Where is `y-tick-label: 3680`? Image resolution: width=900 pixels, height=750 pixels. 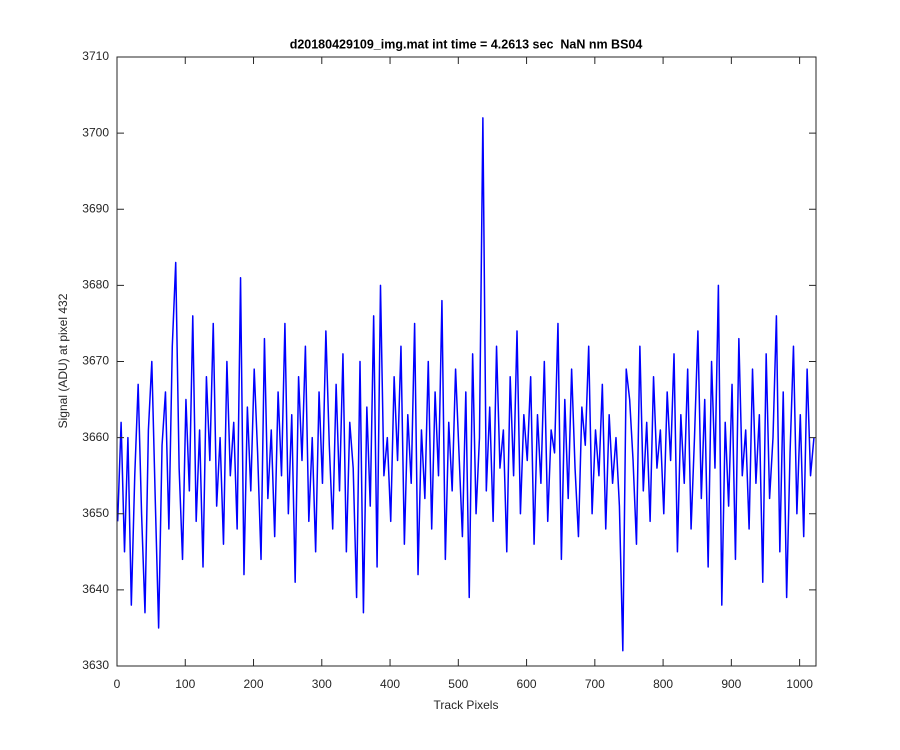 y-tick-label: 3680 is located at coordinates (95, 285).